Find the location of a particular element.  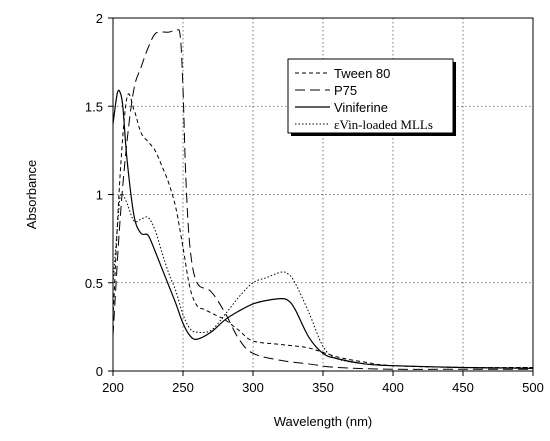

x-tick-label: 400 is located at coordinates (393, 387).